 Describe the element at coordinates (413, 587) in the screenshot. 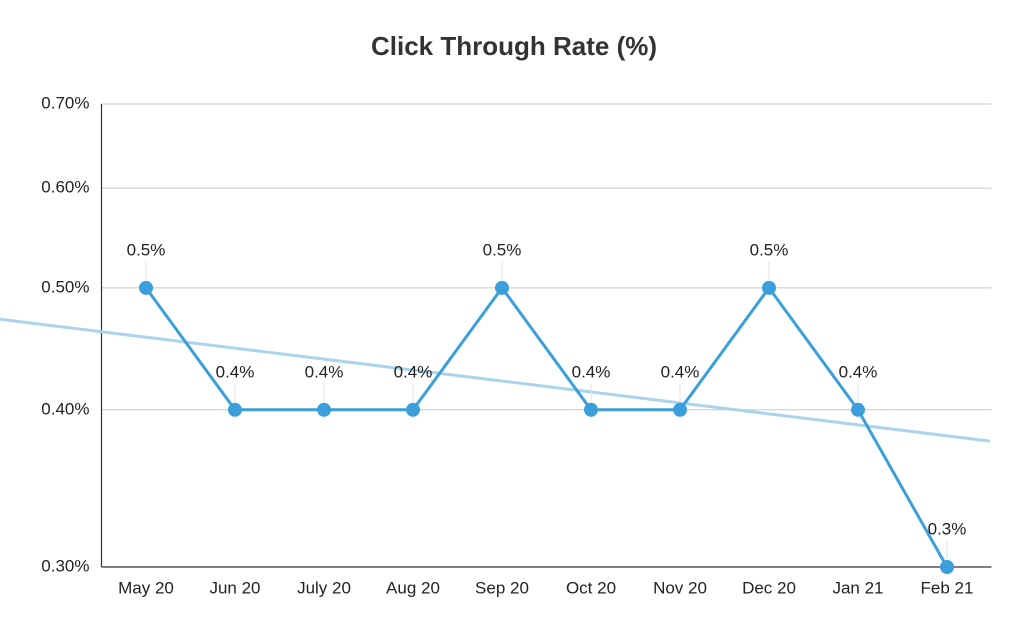

I see `x-tick-label: Aug 20` at that location.